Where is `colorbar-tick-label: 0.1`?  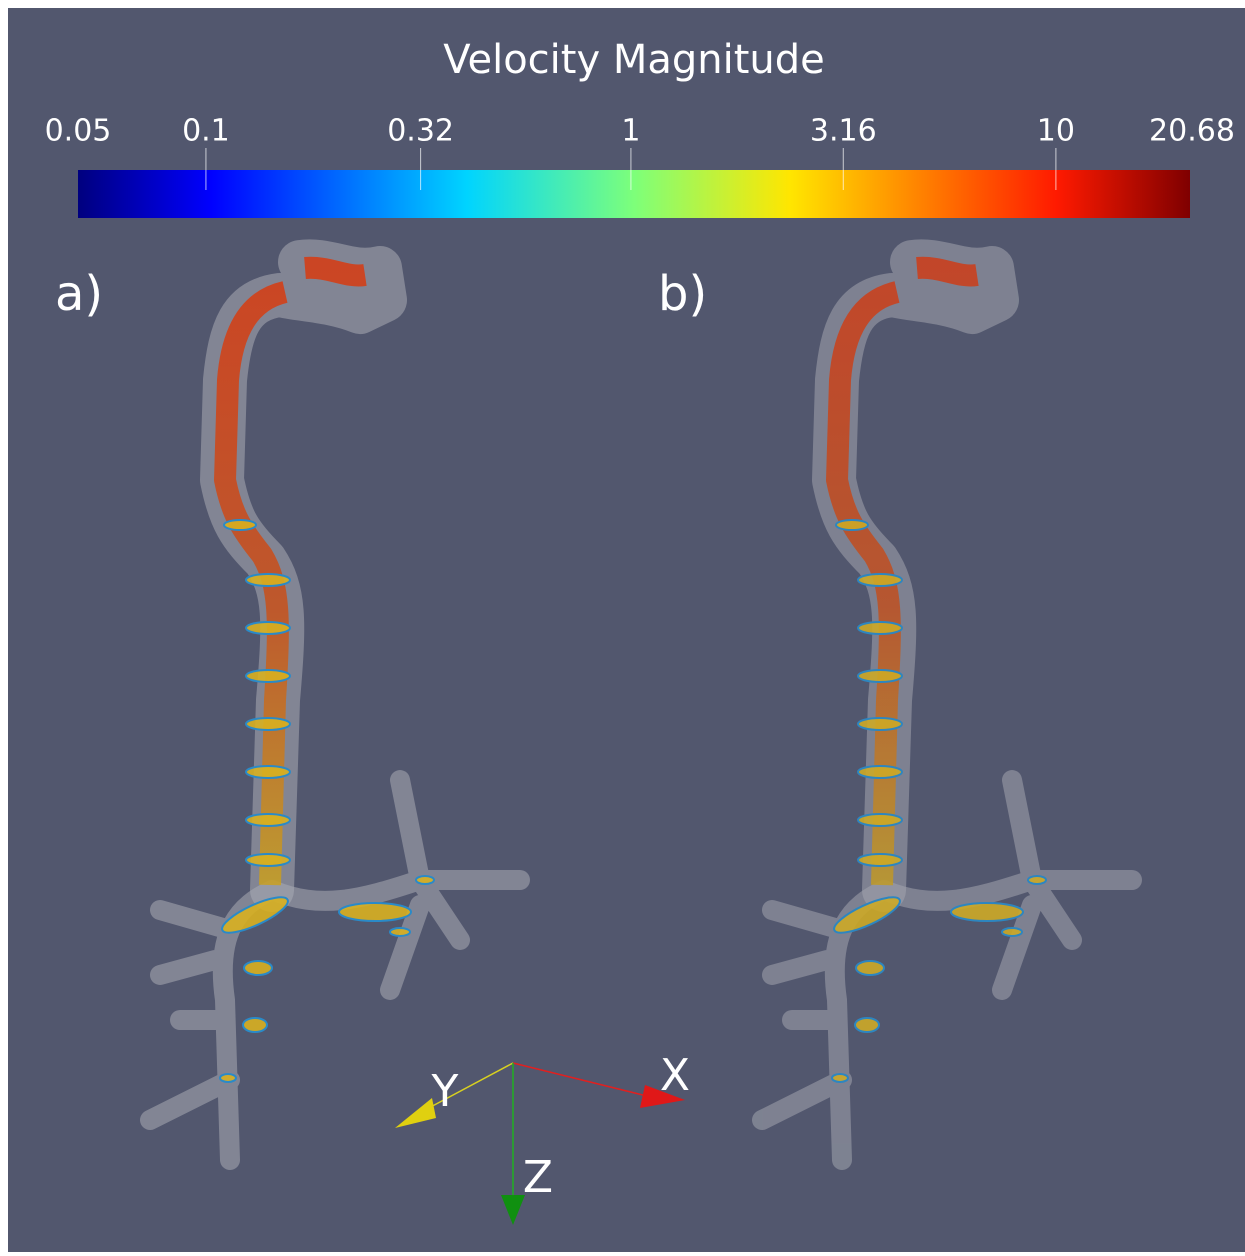 colorbar-tick-label: 0.1 is located at coordinates (206, 131).